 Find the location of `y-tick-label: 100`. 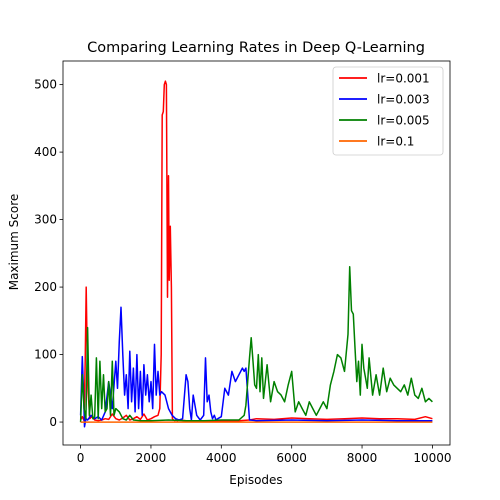

y-tick-label: 100 is located at coordinates (45, 355).